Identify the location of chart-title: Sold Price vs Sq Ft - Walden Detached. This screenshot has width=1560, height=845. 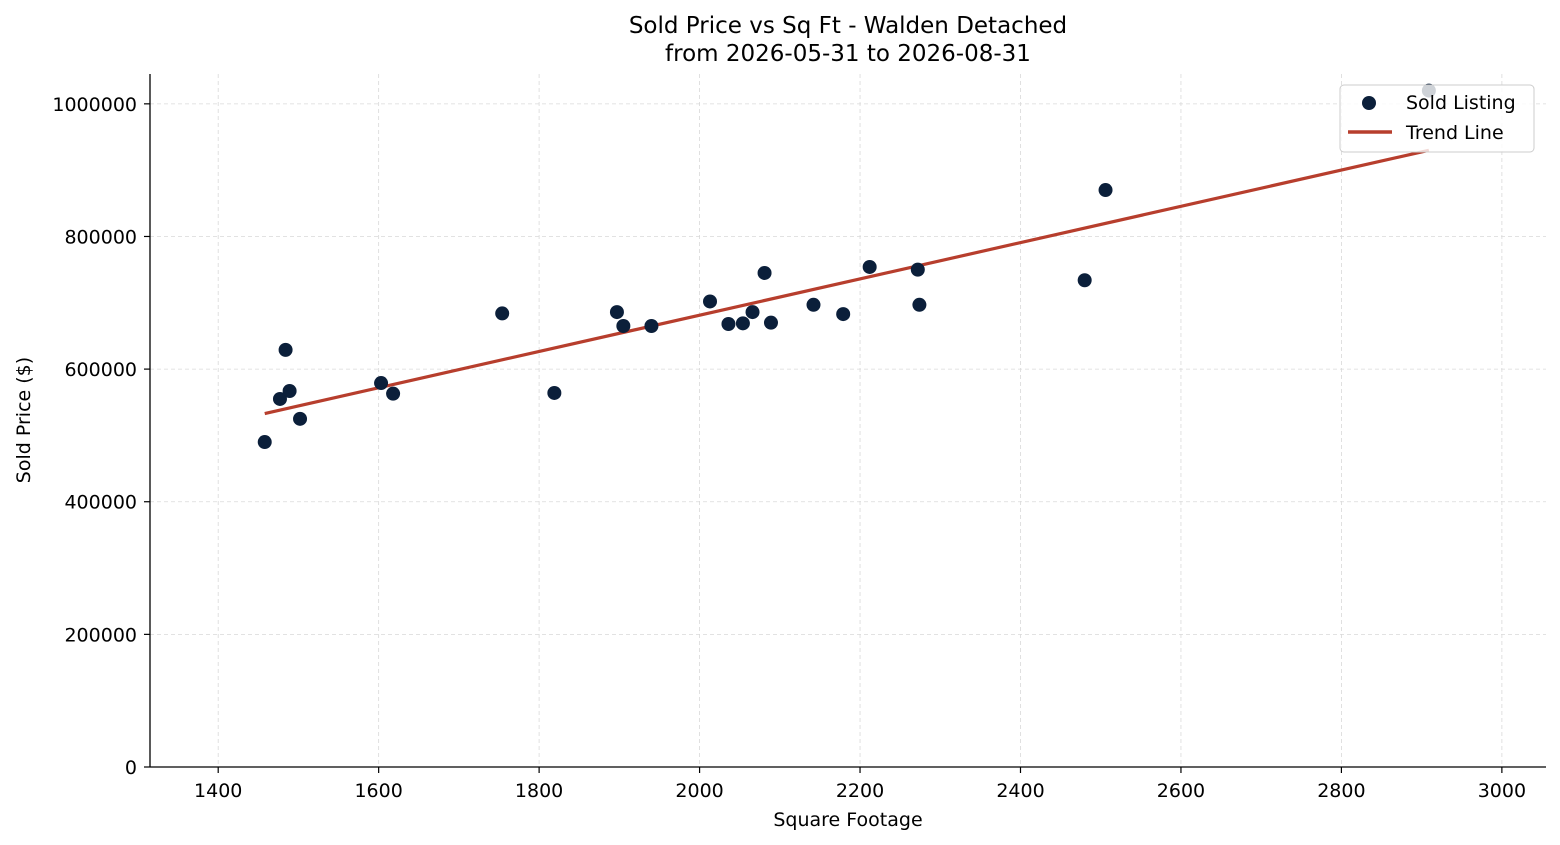
(848, 26).